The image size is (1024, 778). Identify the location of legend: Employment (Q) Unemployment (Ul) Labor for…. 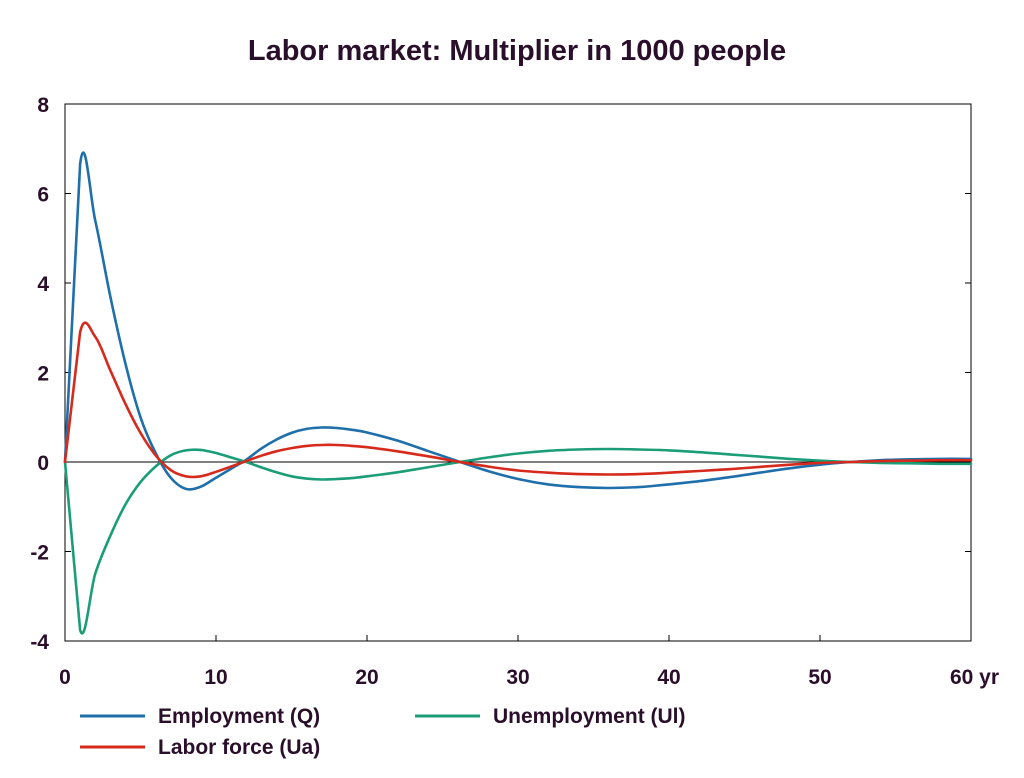
(383, 732).